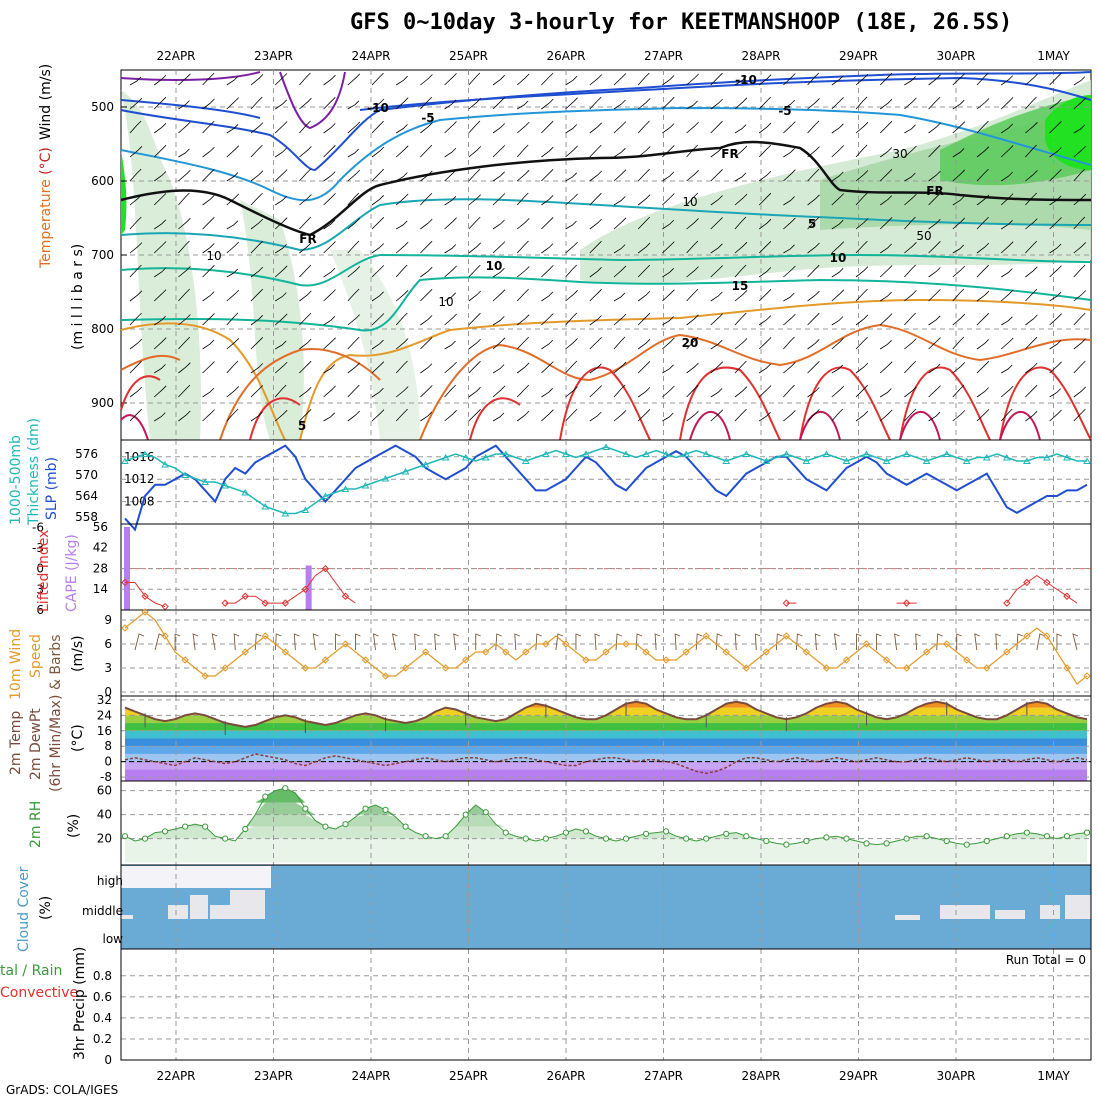  I want to click on cape-tick: 28, so click(100, 568).